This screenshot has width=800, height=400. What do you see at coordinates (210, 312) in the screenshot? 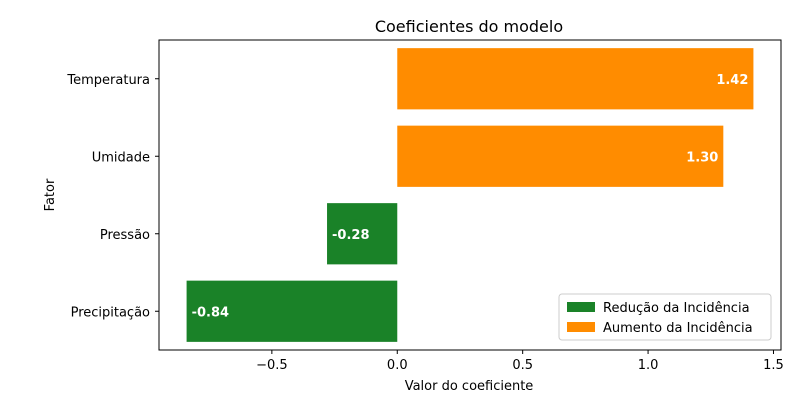
I see `bar-value-label: -0.84` at bounding box center [210, 312].